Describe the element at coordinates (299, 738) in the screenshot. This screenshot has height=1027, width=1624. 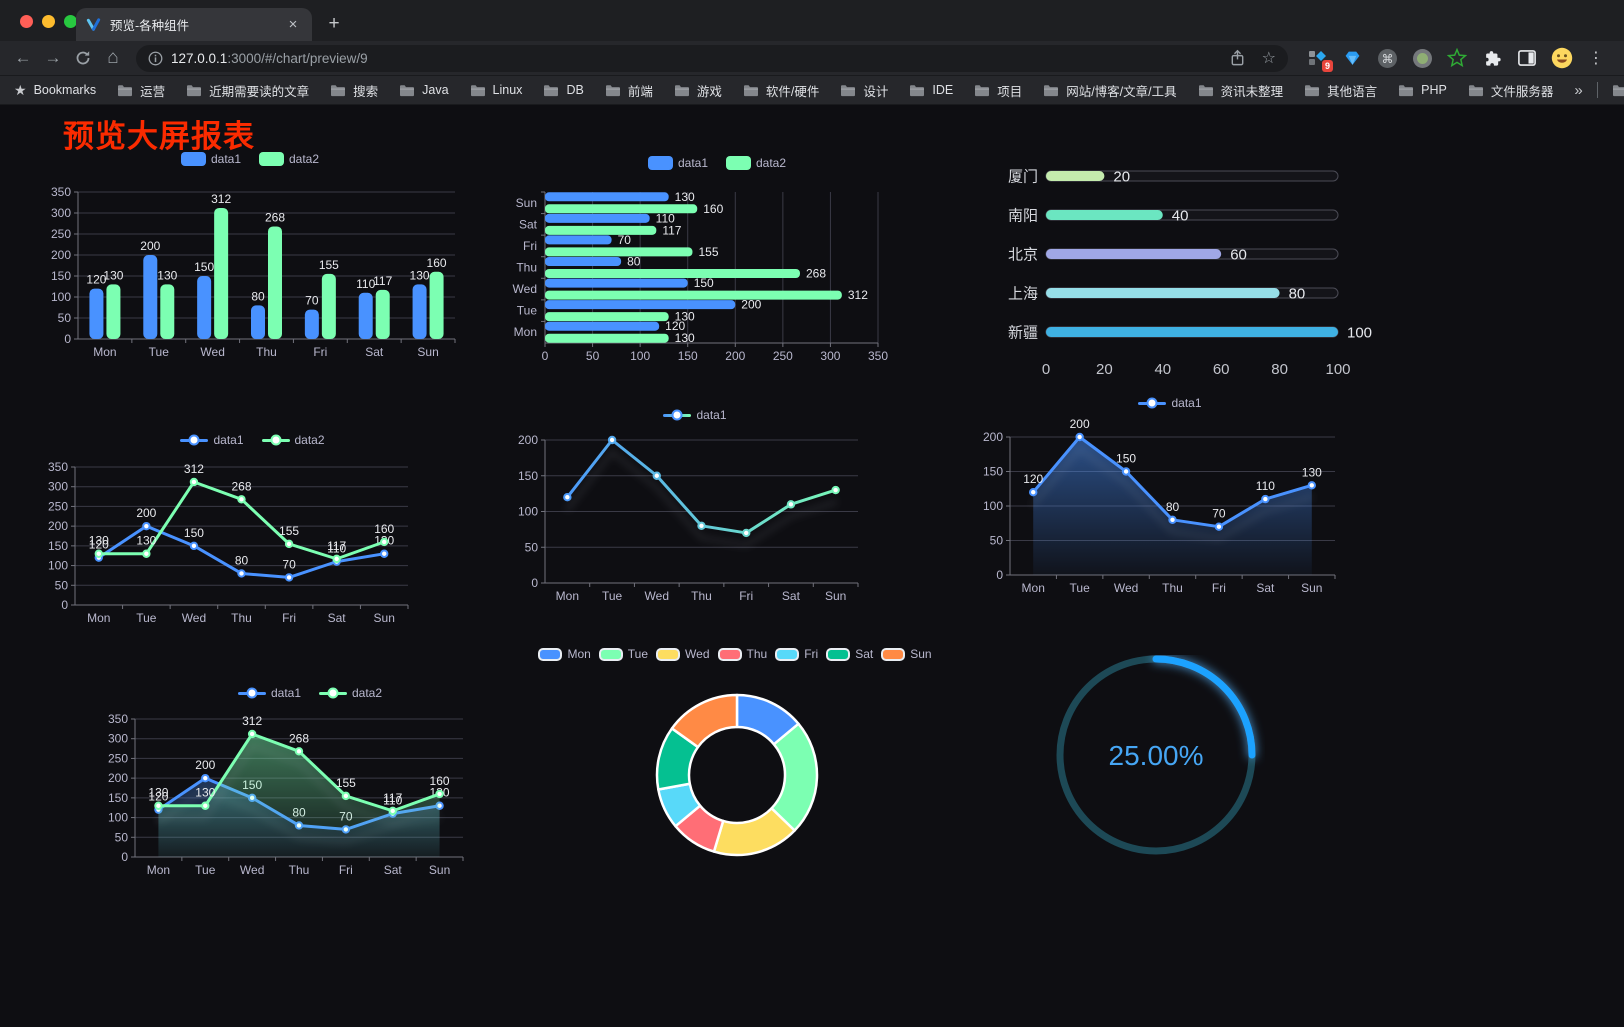
I see `svg-text: 268` at that location.